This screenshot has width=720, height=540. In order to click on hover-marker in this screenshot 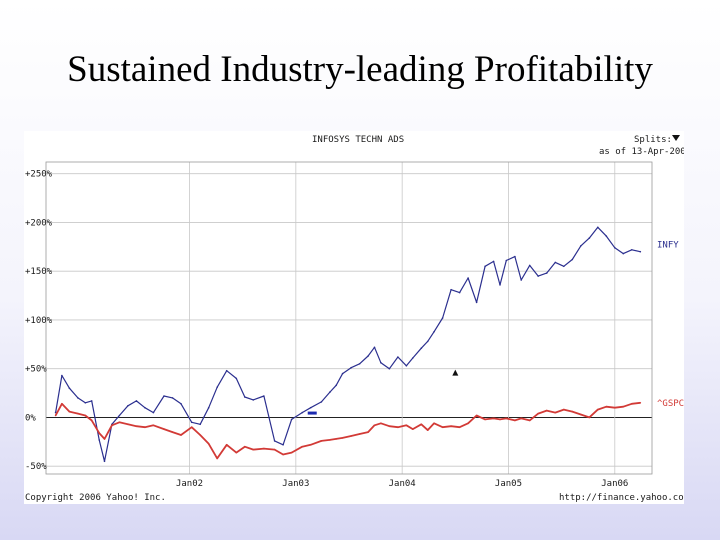, I will do `click(312, 413)`.